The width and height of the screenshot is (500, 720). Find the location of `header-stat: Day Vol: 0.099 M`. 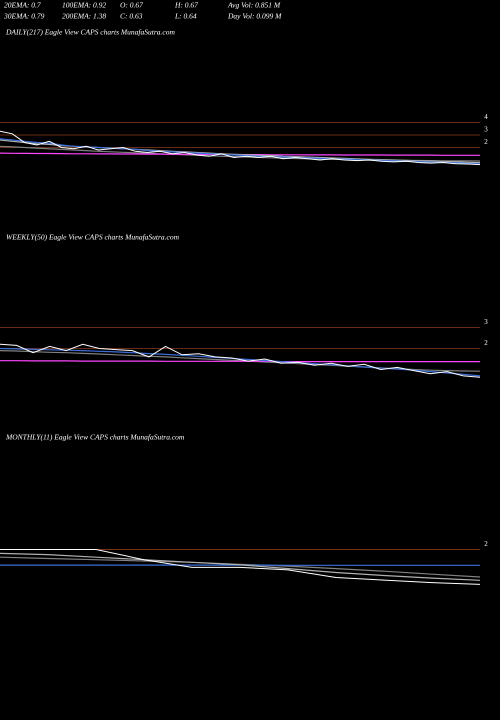

header-stat: Day Vol: 0.099 M is located at coordinates (254, 16).